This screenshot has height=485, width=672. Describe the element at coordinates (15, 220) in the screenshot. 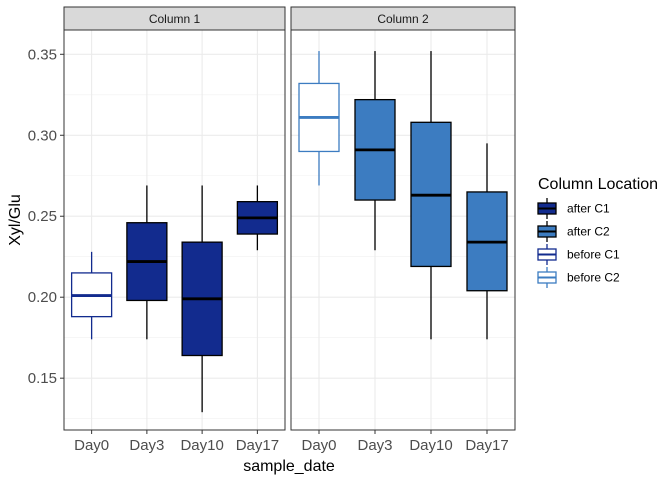

I see `y-axis-title: Xyl/Glu` at that location.